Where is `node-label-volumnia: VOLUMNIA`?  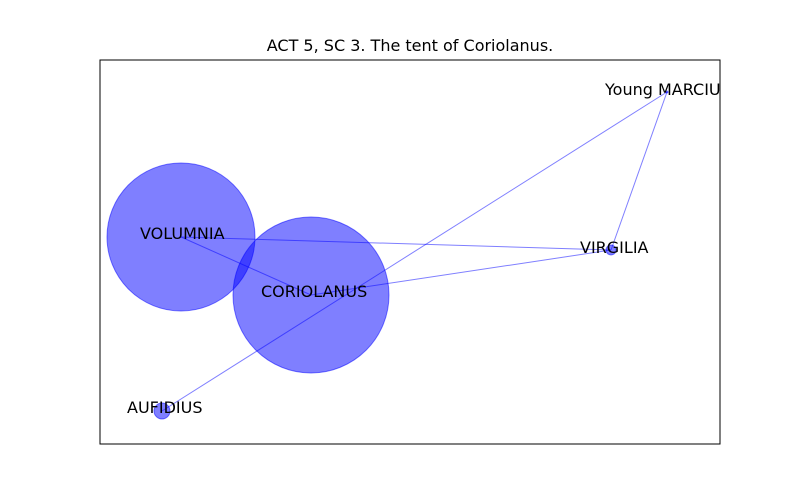
node-label-volumnia: VOLUMNIA is located at coordinates (182, 233).